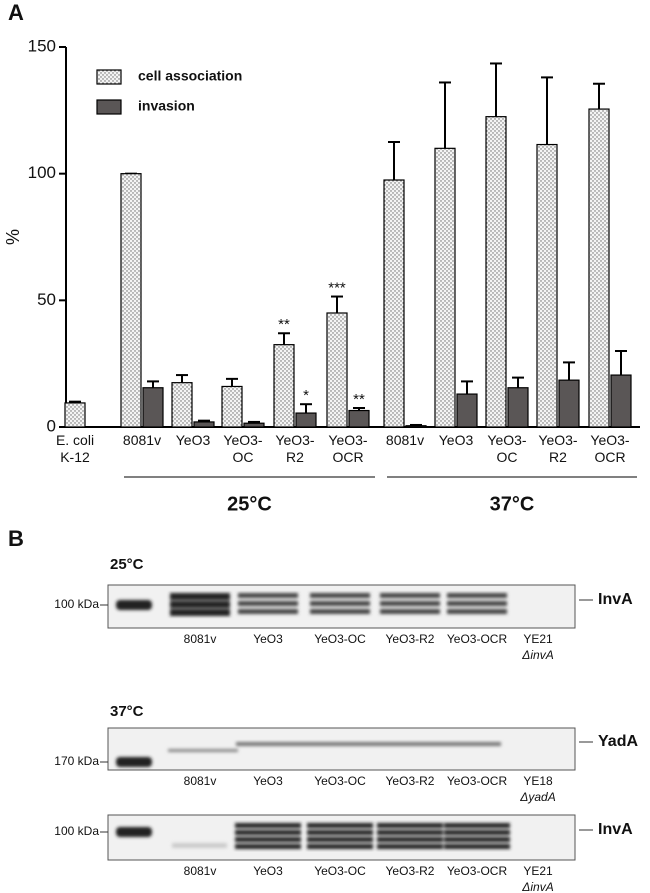 The image size is (650, 893). Describe the element at coordinates (46, 299) in the screenshot. I see `y-tick-label: 50` at that location.